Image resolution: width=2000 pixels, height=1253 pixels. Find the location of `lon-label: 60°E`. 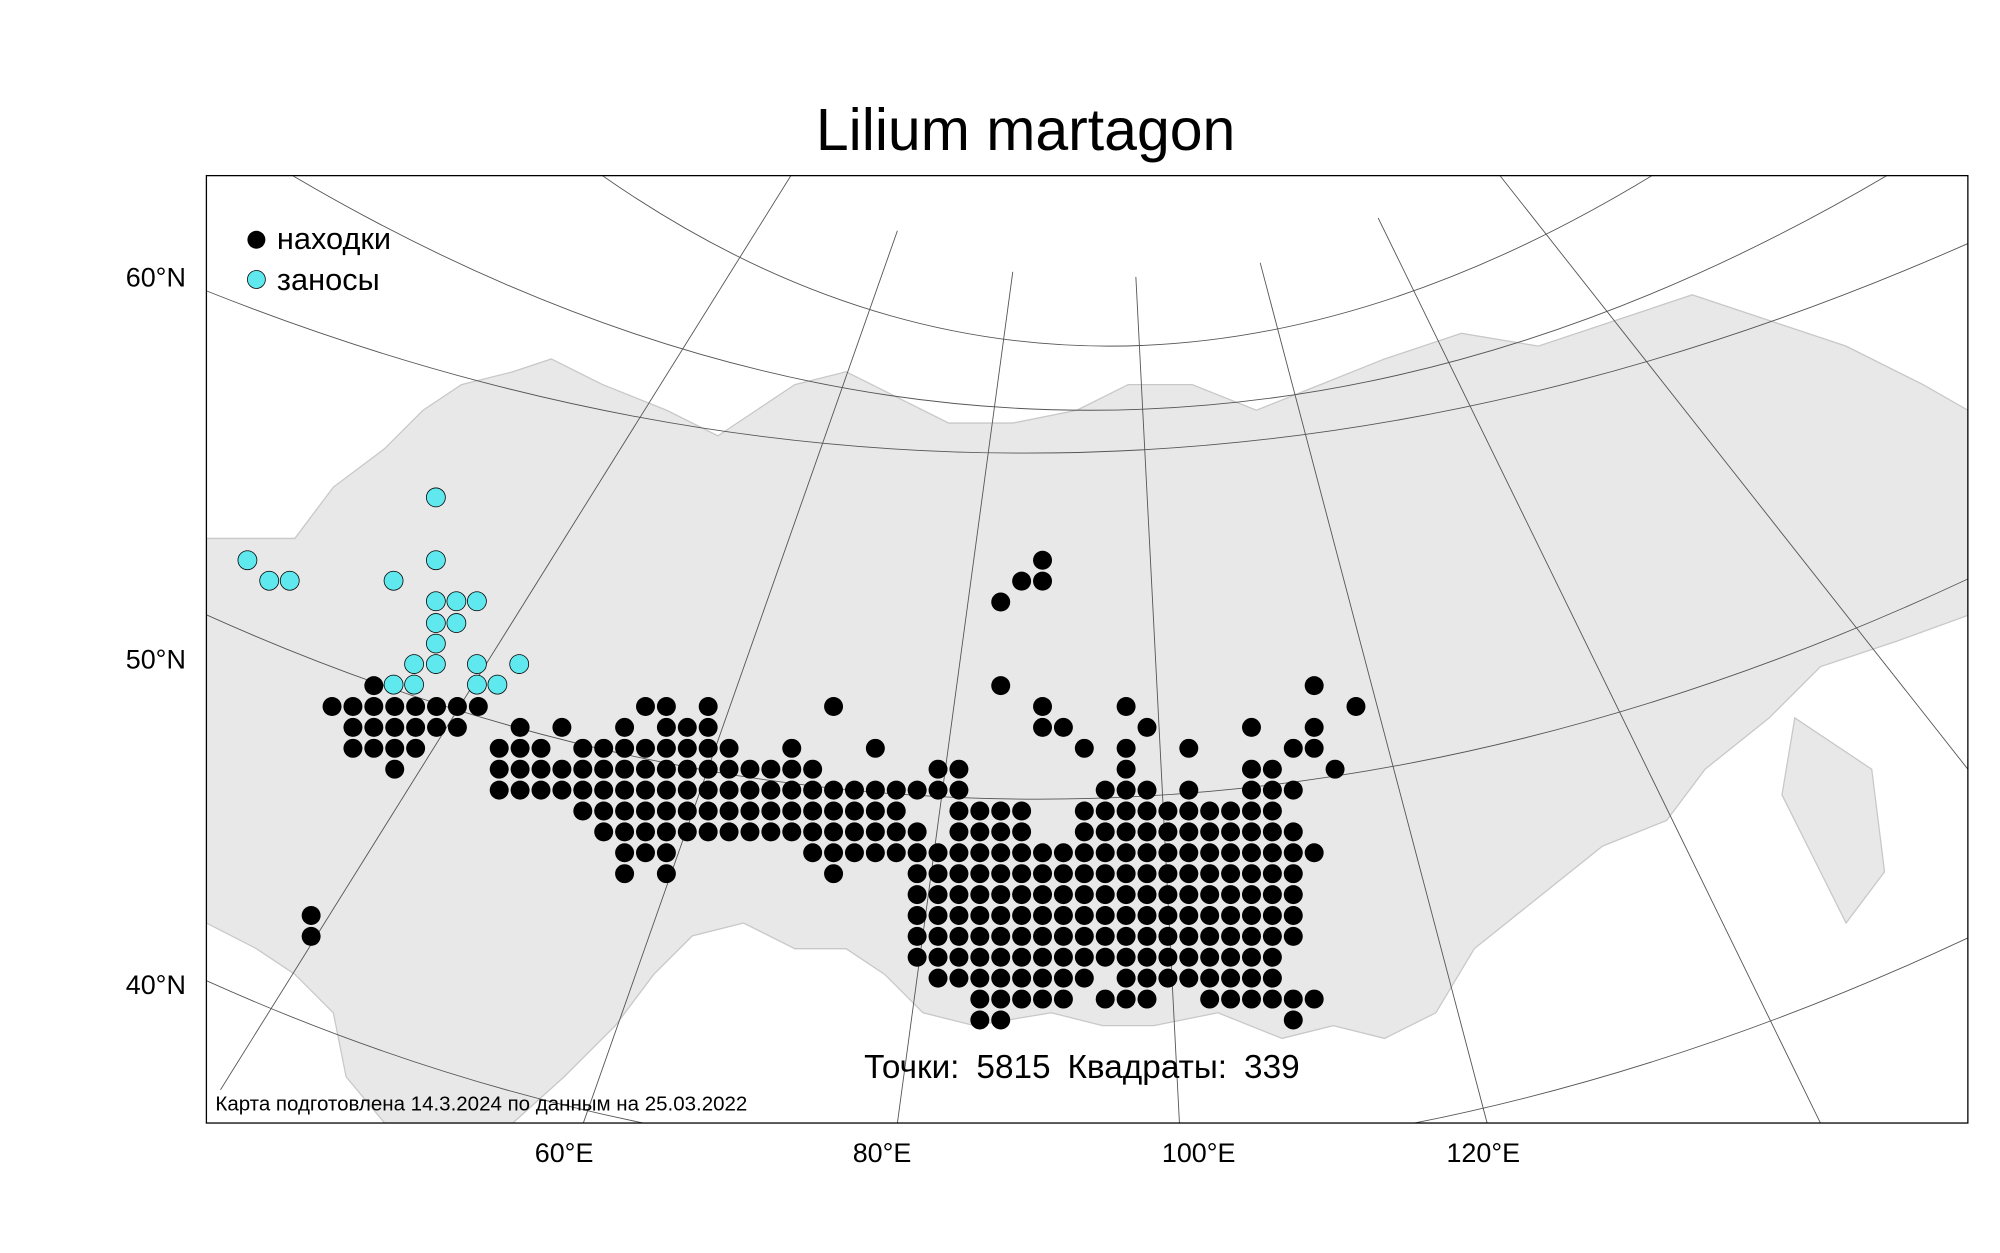

lon-label: 60°E is located at coordinates (564, 1153).